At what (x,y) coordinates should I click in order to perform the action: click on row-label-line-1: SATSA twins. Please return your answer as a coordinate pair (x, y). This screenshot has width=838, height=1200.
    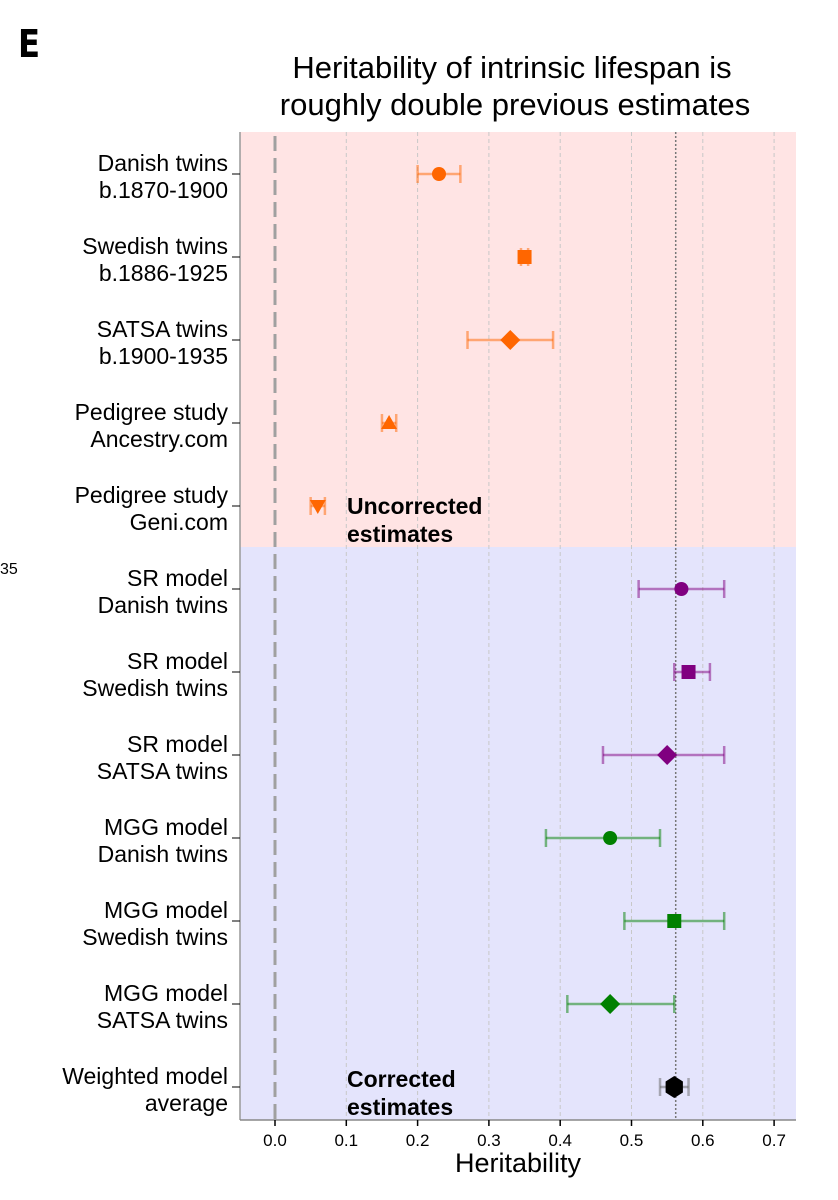
    Looking at the image, I should click on (162, 329).